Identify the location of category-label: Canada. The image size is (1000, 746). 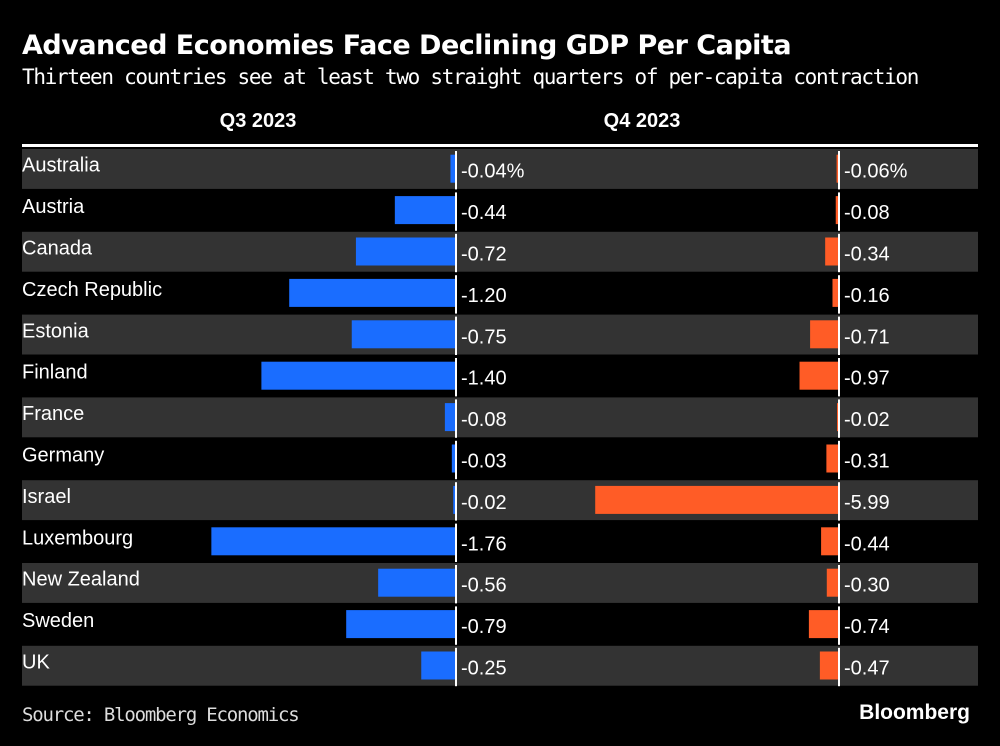
(57, 249).